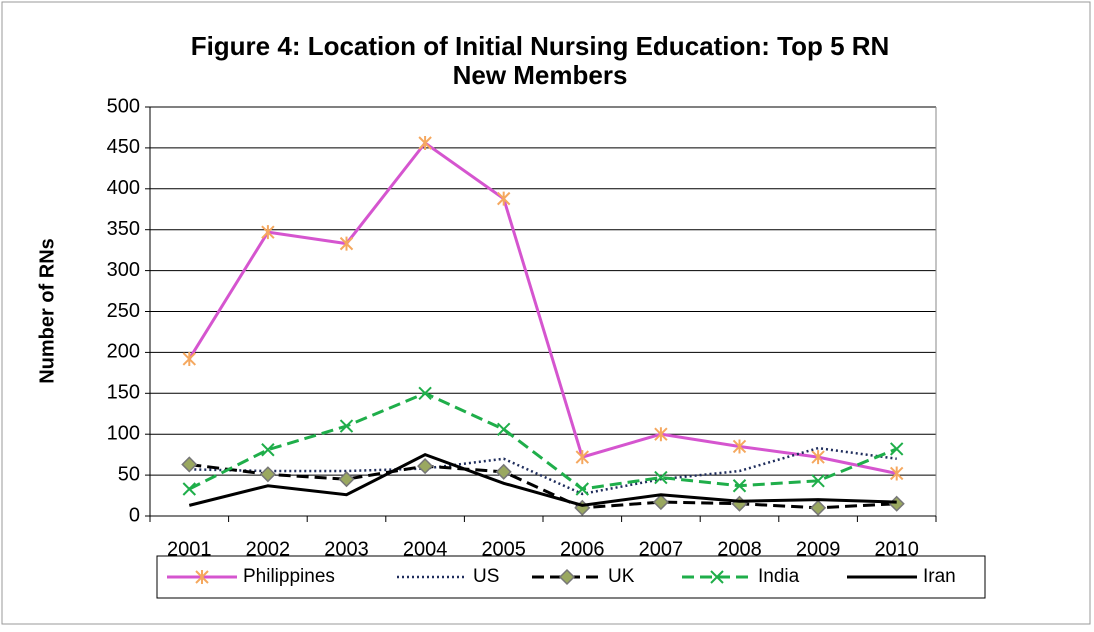 The height and width of the screenshot is (632, 1094). Describe the element at coordinates (346, 549) in the screenshot. I see `x-tick-label: 2003` at that location.